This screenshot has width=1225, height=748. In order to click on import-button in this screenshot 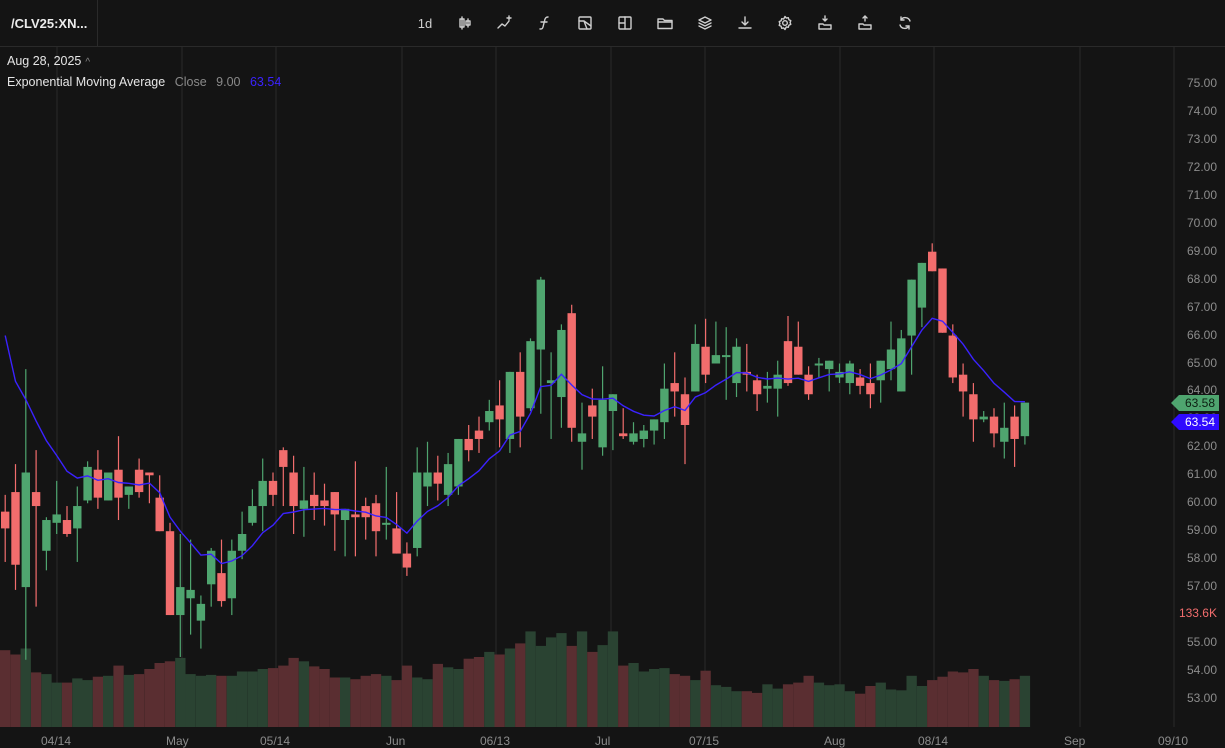, I will do `click(825, 23)`.